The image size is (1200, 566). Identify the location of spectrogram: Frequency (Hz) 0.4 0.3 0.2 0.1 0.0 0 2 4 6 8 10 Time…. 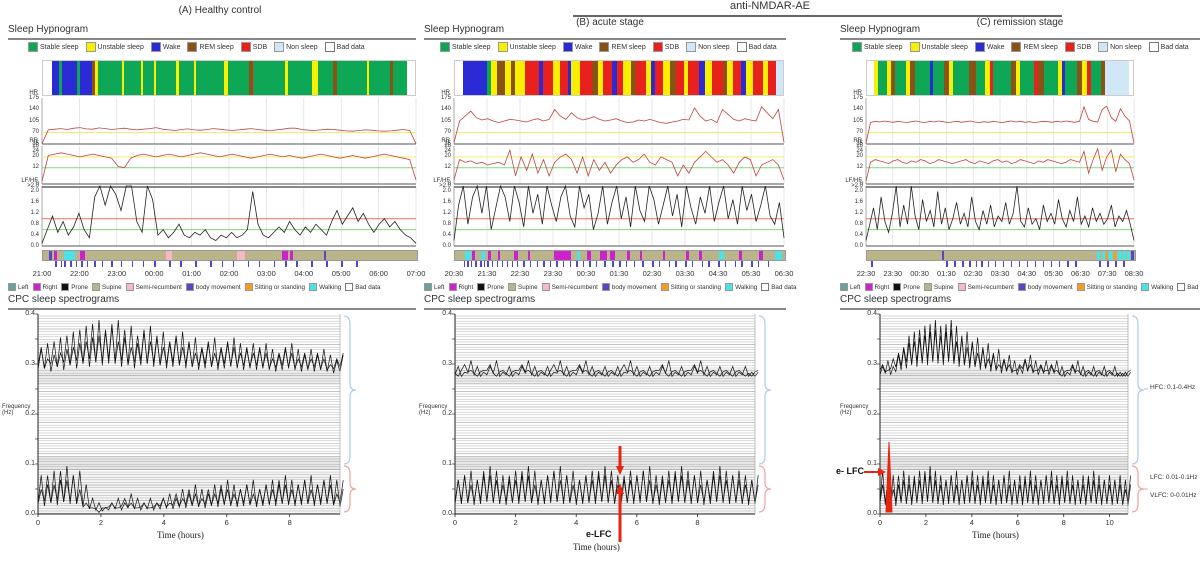
(1017, 425).